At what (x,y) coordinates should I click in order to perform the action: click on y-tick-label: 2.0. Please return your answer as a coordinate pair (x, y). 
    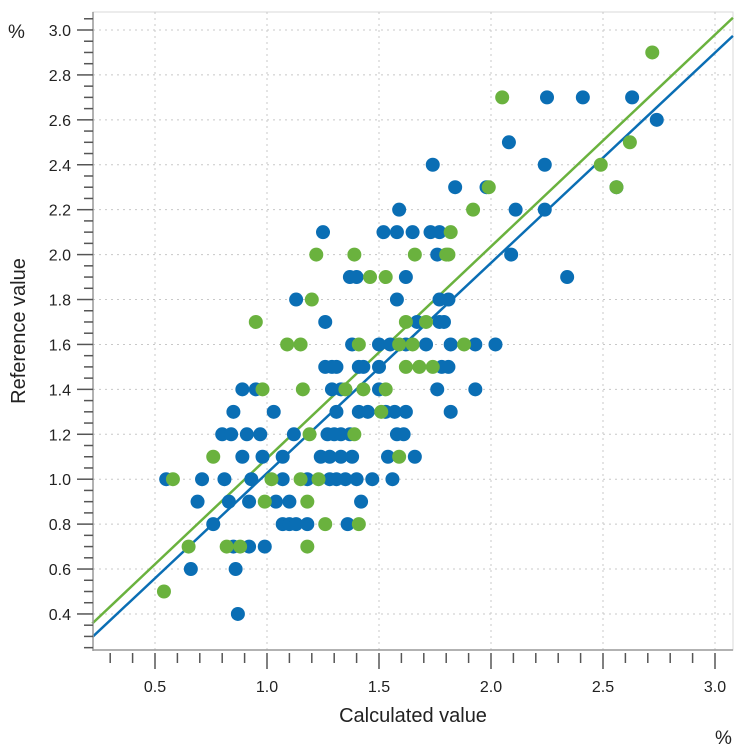
    Looking at the image, I should click on (60, 256).